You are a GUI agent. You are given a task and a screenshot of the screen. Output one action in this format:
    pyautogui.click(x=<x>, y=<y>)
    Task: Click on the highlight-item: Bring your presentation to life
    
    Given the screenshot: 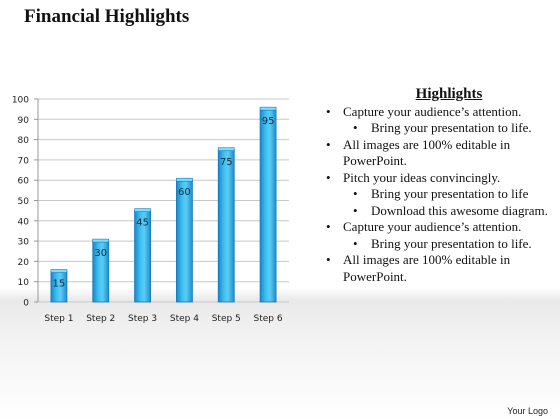 What is the action you would take?
    pyautogui.click(x=439, y=194)
    